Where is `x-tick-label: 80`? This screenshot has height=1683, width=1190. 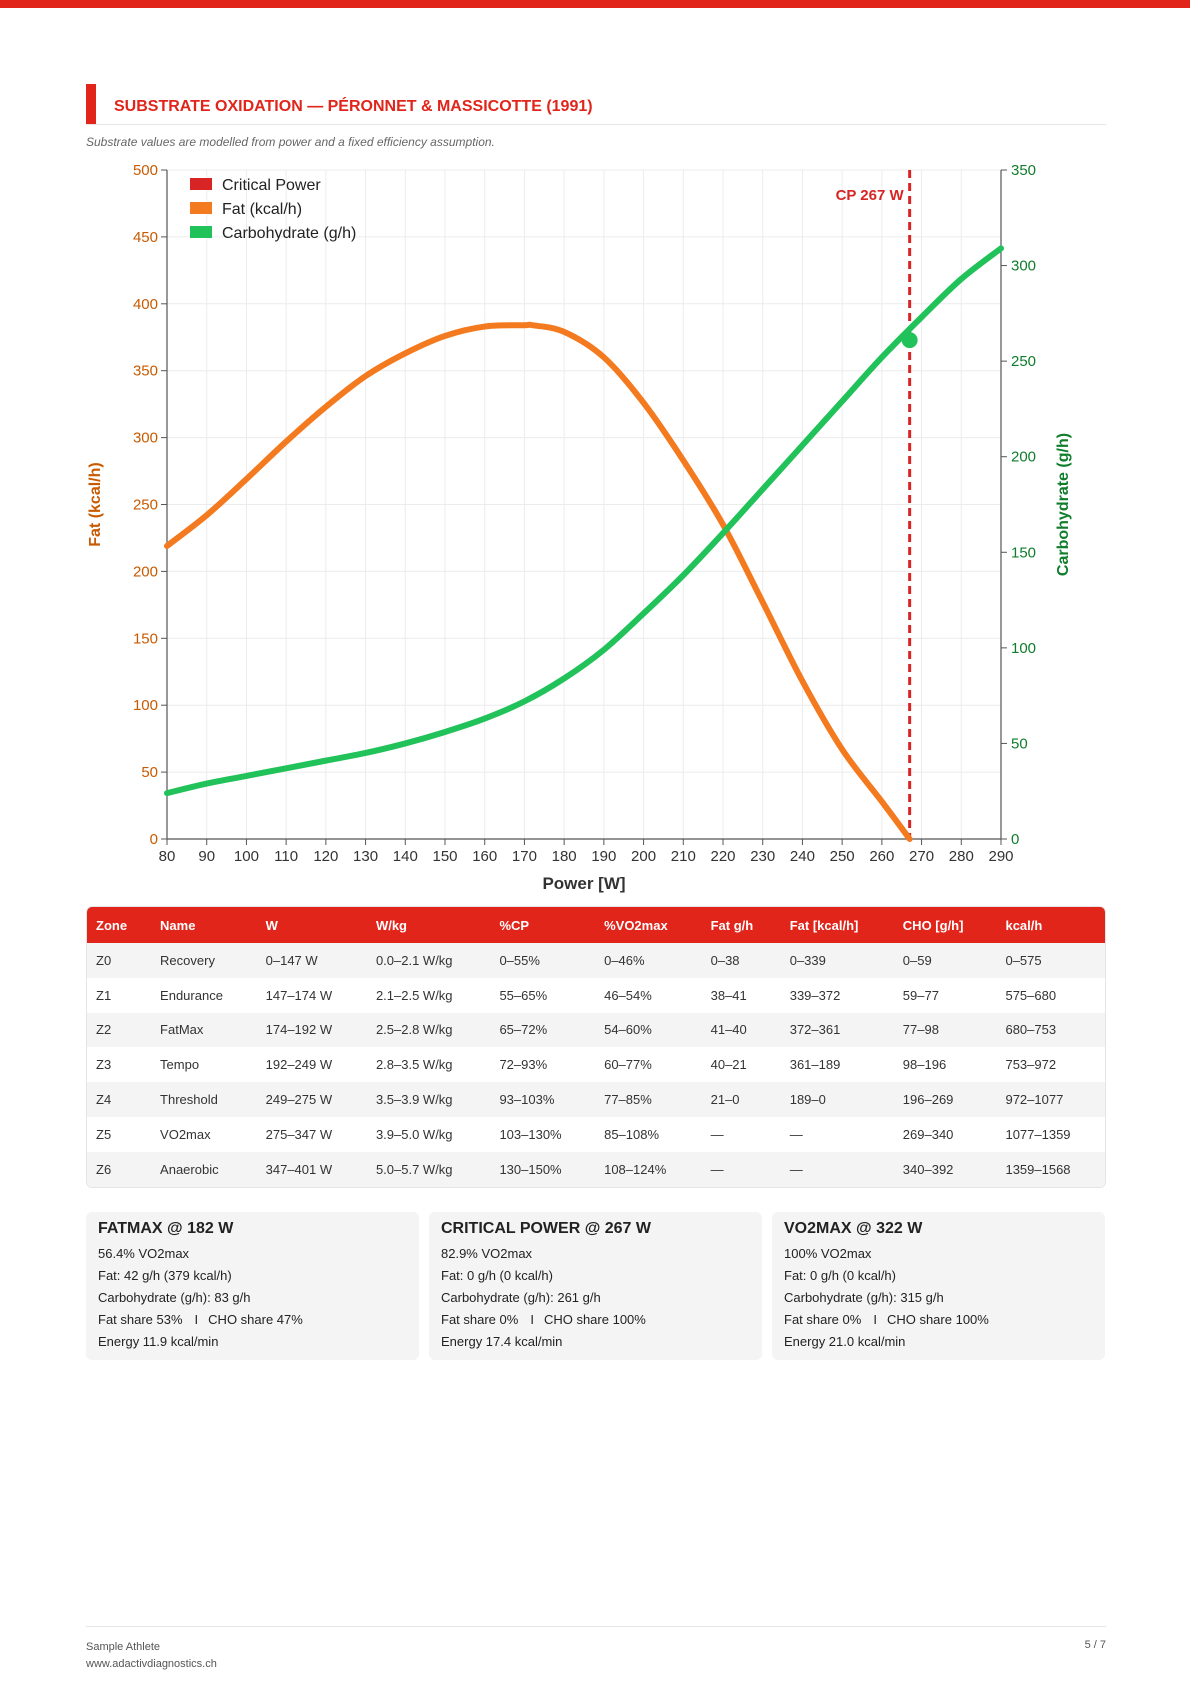 x-tick-label: 80 is located at coordinates (167, 856).